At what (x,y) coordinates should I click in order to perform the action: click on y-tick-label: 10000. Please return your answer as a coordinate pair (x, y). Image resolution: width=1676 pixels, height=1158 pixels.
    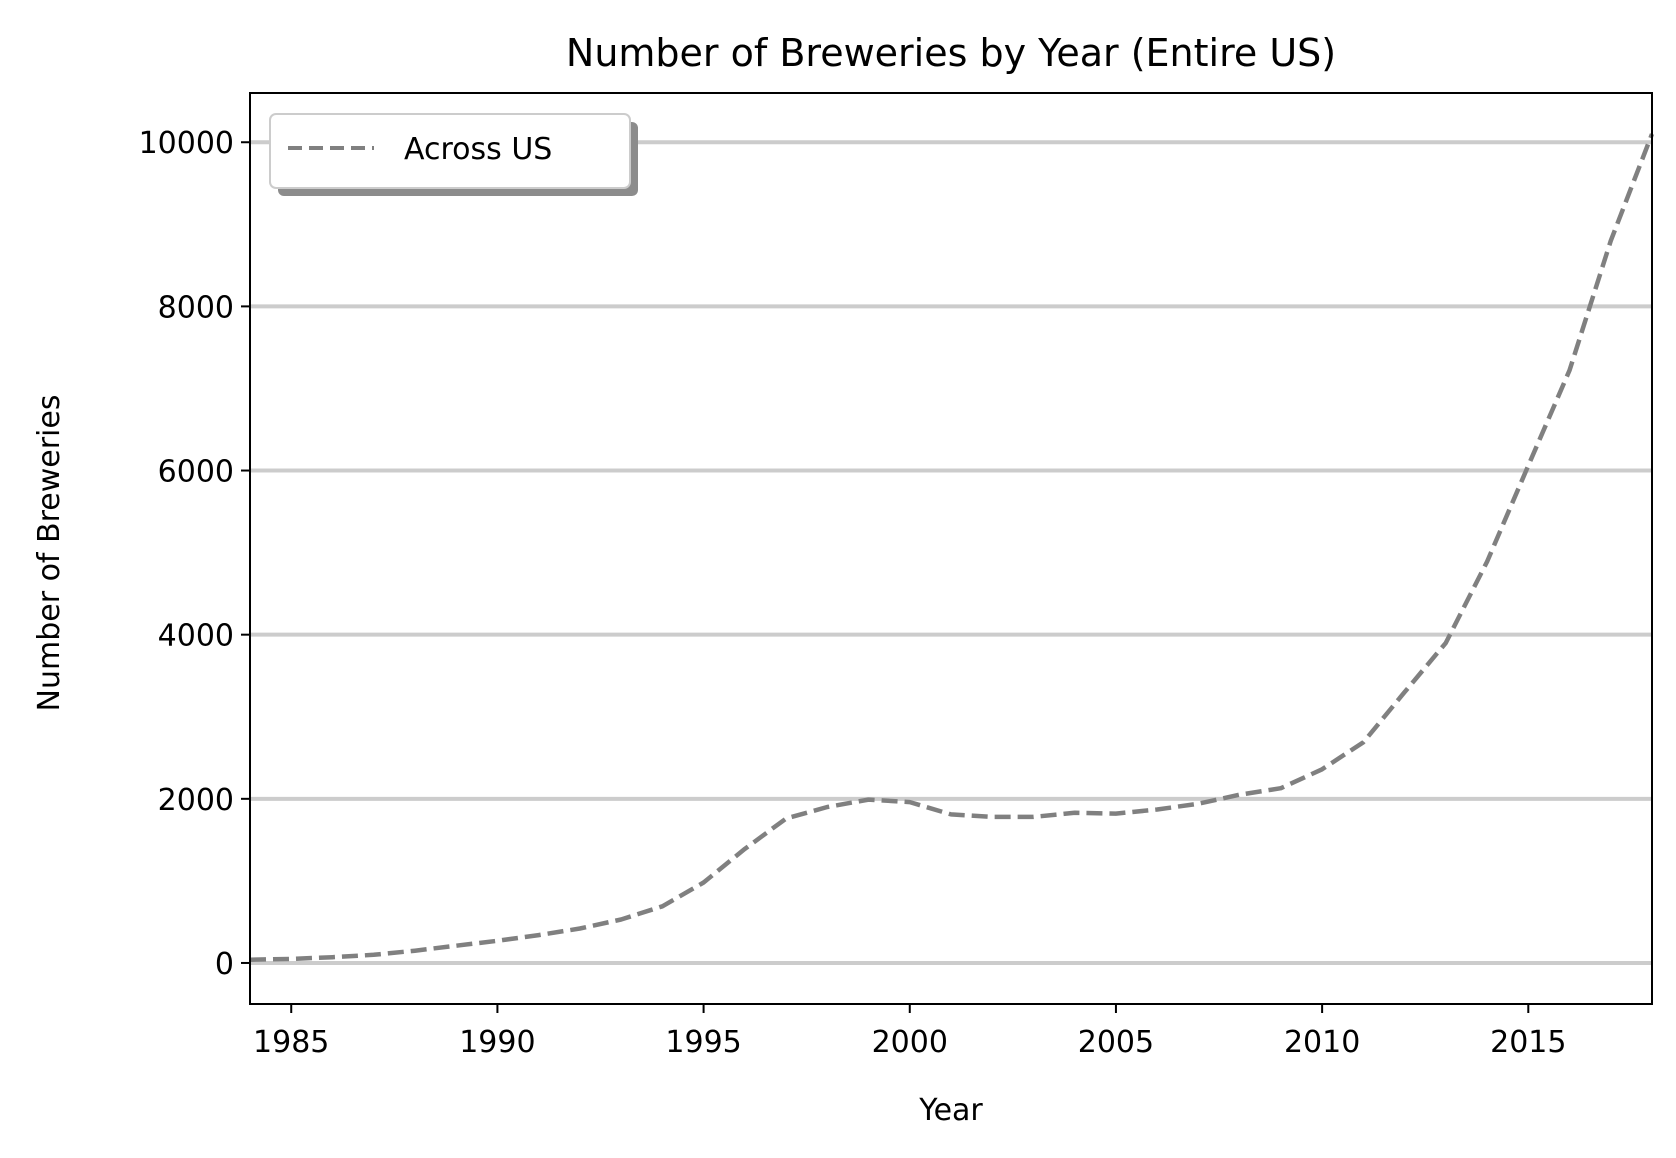
    Looking at the image, I should click on (186, 143).